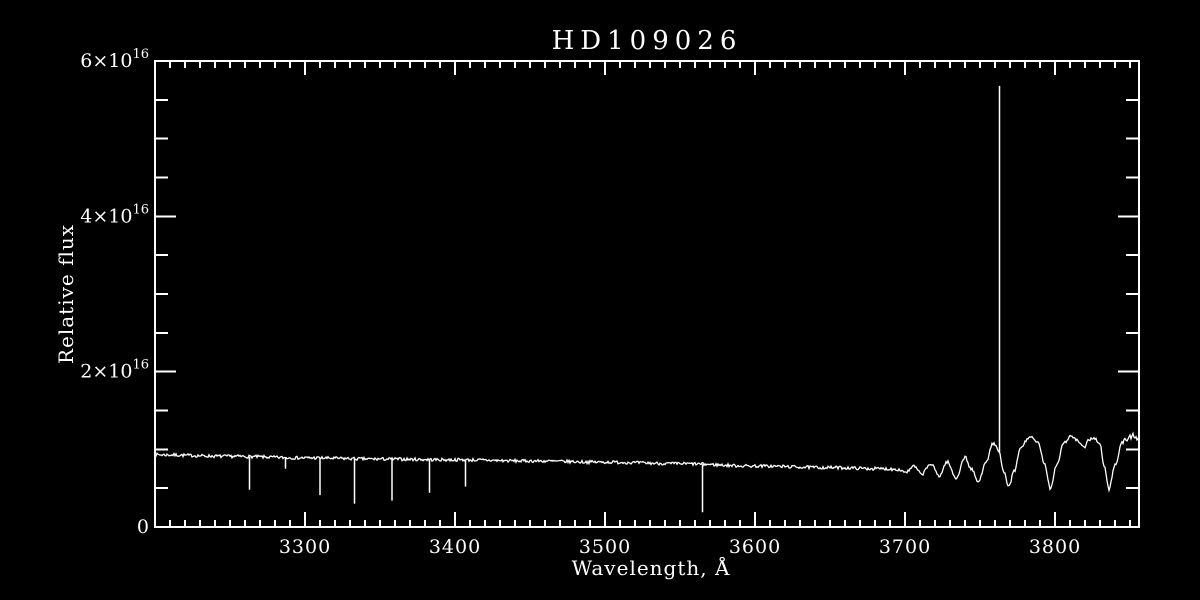 Image resolution: width=1200 pixels, height=600 pixels. What do you see at coordinates (1055, 547) in the screenshot?
I see `x-tick-label: 3800` at bounding box center [1055, 547].